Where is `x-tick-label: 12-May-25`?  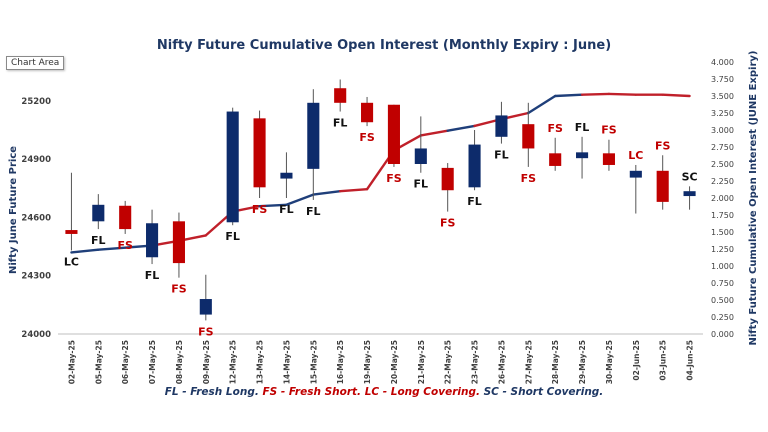 x-tick-label: 12-May-25 is located at coordinates (233, 362).